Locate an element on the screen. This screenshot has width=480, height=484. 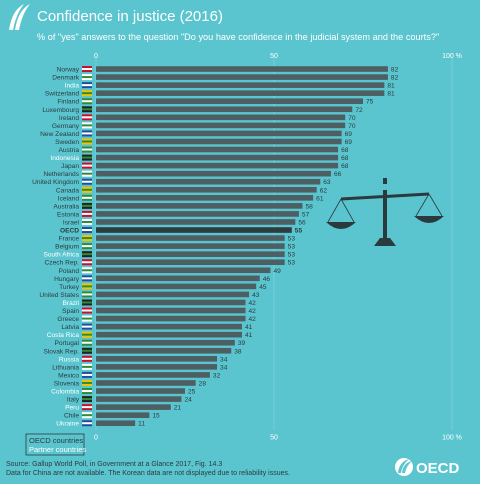
data-label: 11 is located at coordinates (141, 424).